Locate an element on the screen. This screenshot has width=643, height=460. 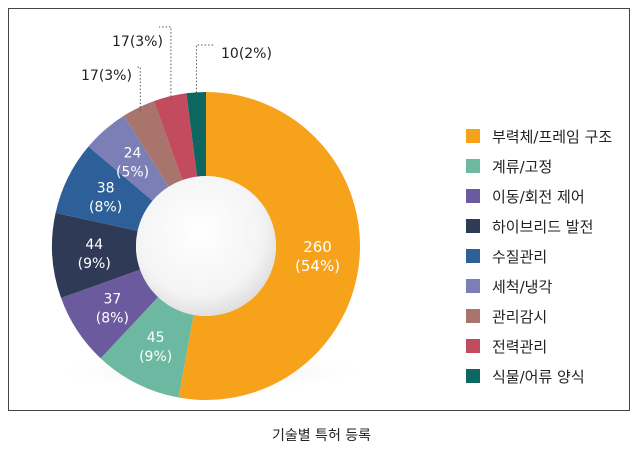
legend-item: 세척/냉각 is located at coordinates (551, 286).